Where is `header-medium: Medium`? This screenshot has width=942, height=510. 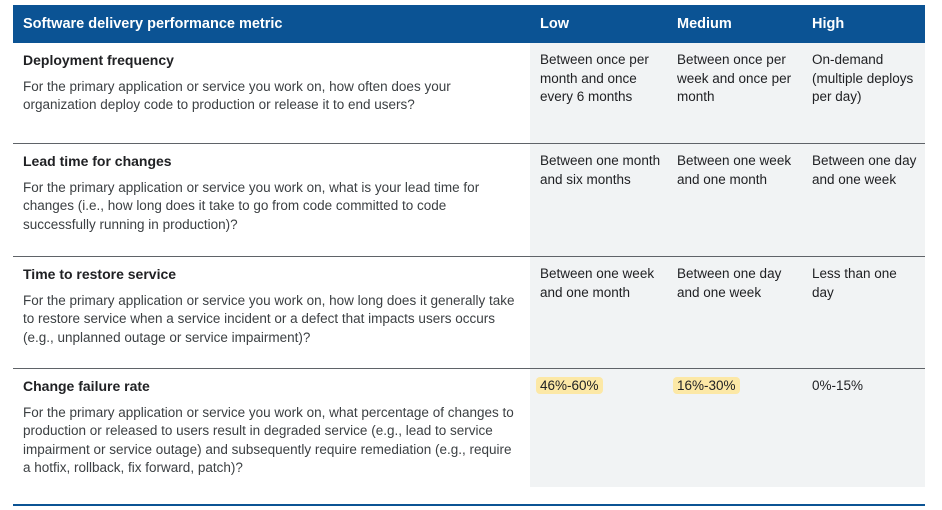 header-medium: Medium is located at coordinates (704, 24).